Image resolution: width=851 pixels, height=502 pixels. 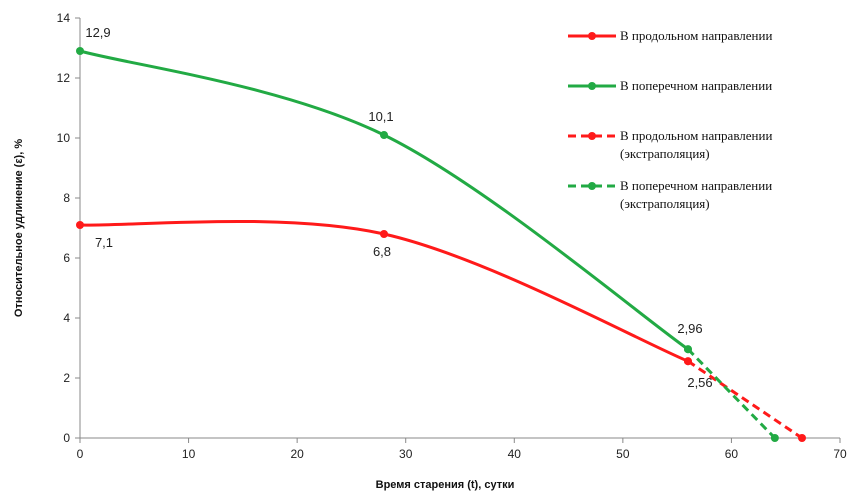 I want to click on x-tick-label: 40, so click(x=515, y=454).